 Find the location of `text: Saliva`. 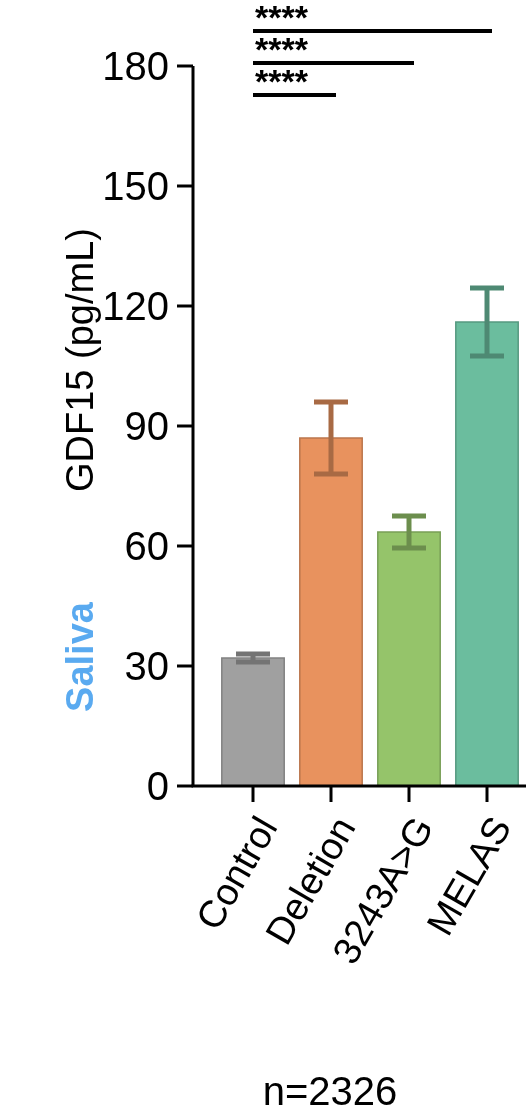

text: Saliva is located at coordinates (80, 656).